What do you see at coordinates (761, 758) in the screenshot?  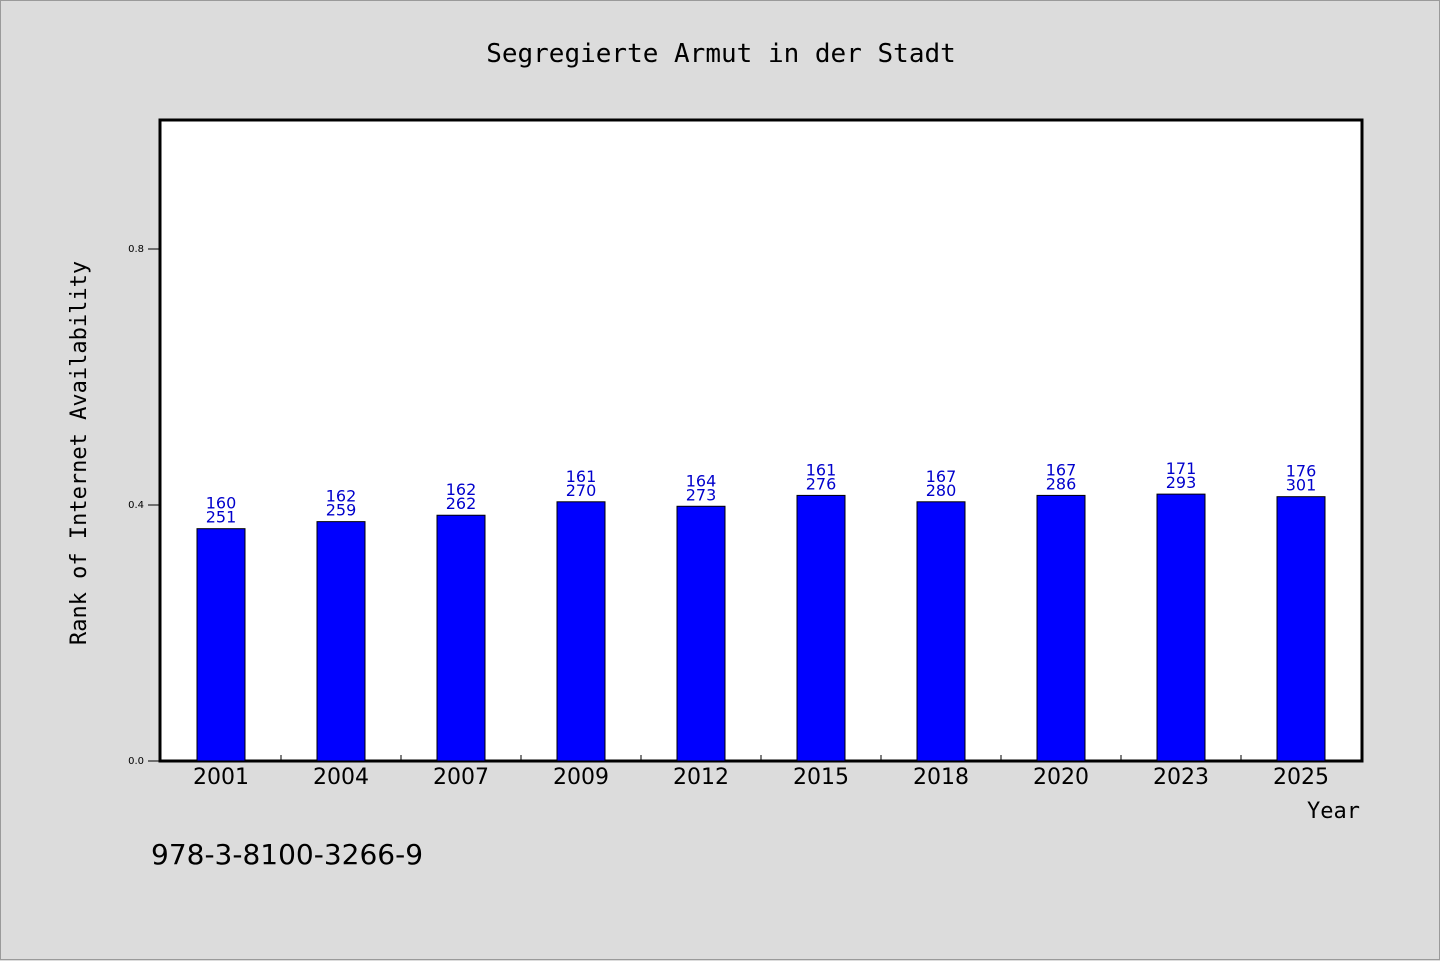 I see `x-axis-separators` at bounding box center [761, 758].